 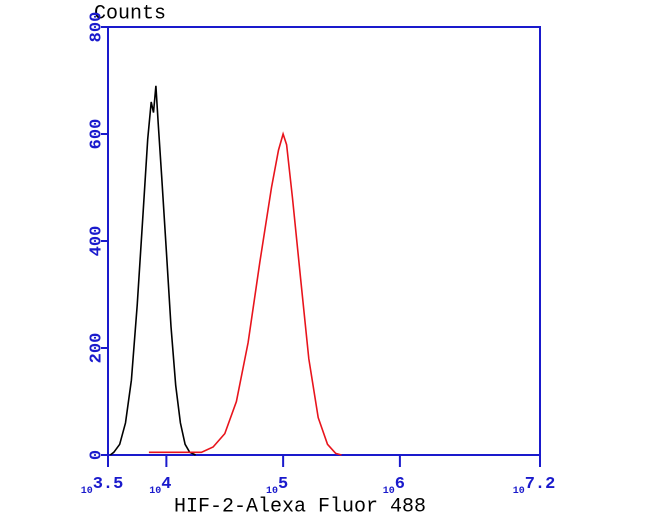 I want to click on y-tick-label: 400, so click(x=96, y=241).